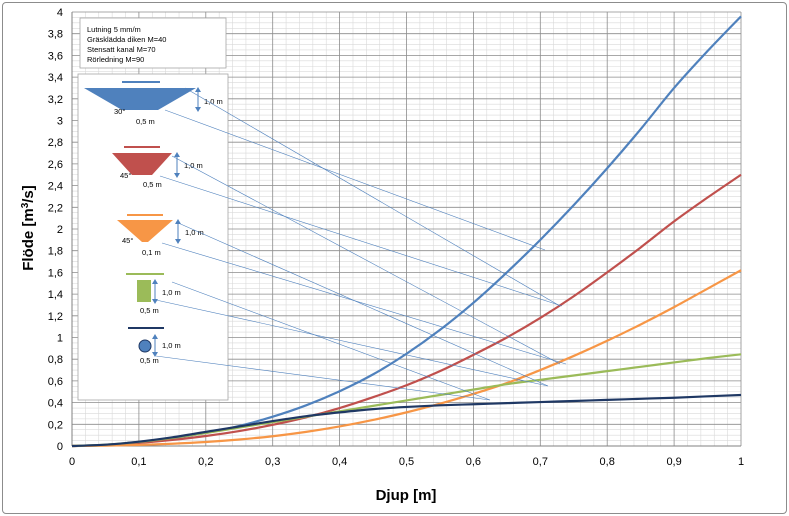 Image resolution: width=789 pixels, height=516 pixels. I want to click on legend-box, so click(153, 43).